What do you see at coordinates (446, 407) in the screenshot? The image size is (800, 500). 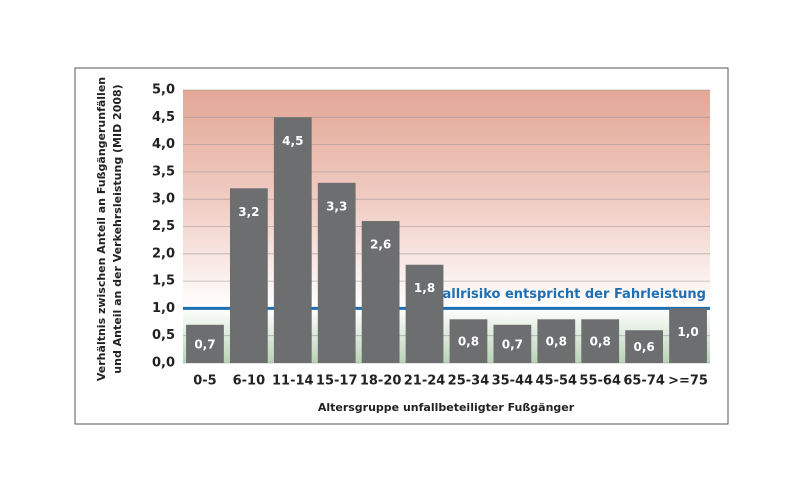 I see `x-axis-title: Altersgruppe unfallbeteiligter Fußgänger` at bounding box center [446, 407].